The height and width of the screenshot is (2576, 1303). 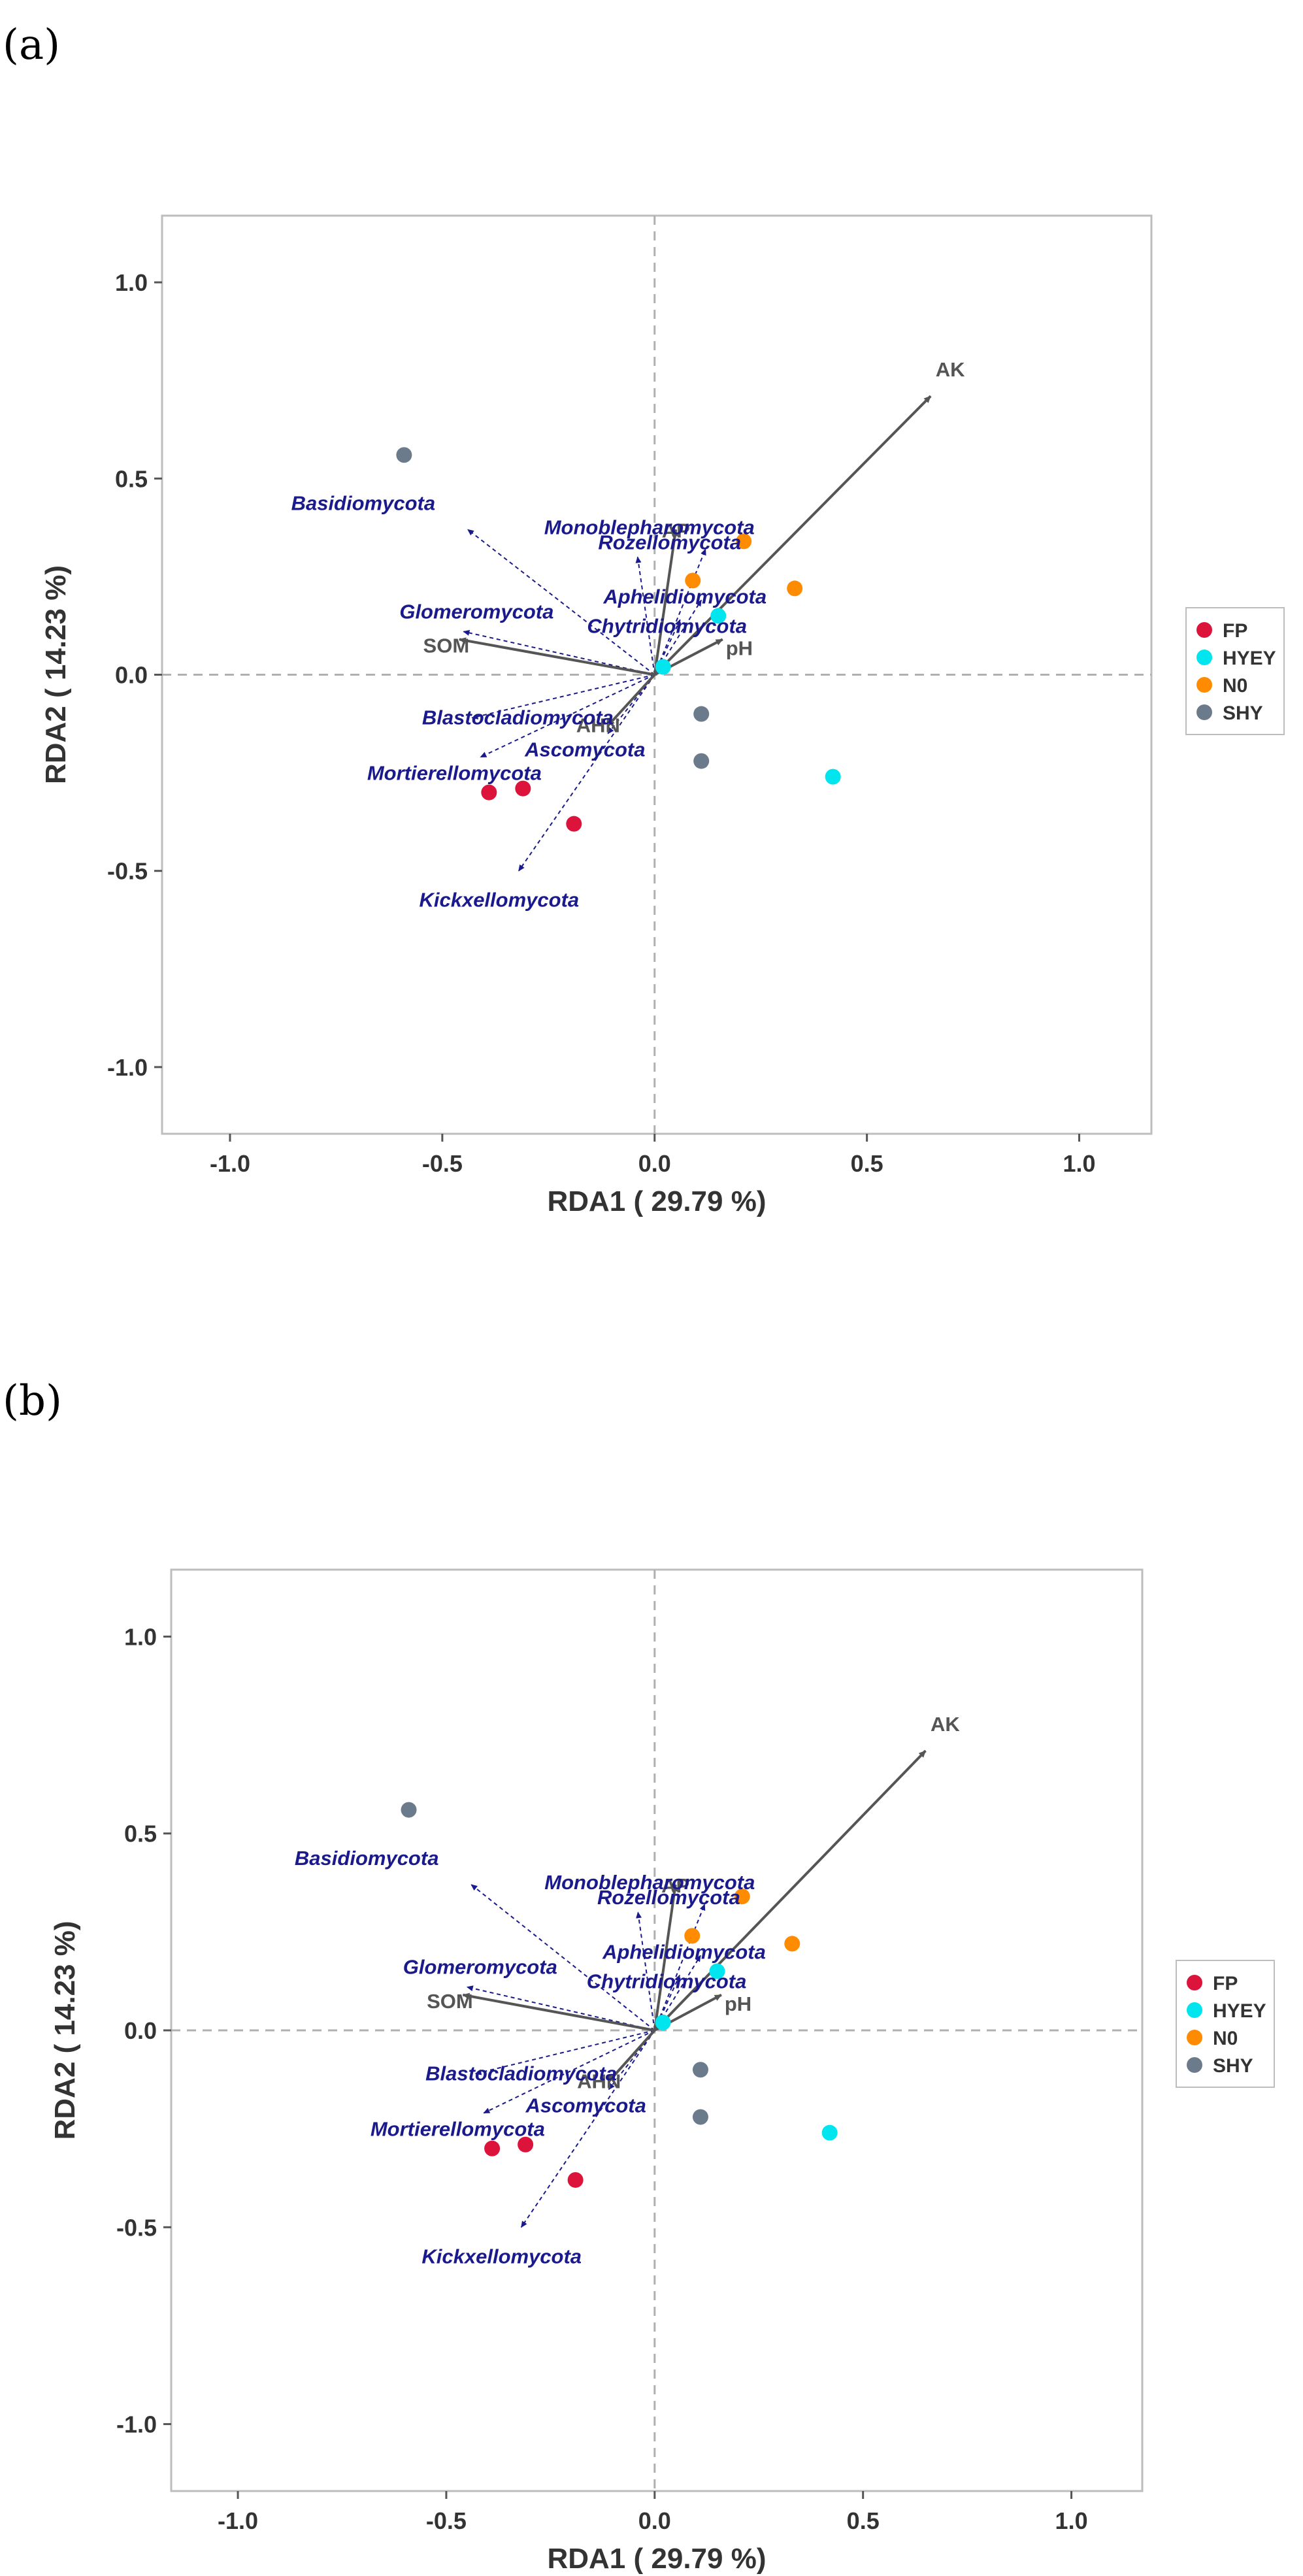 I want to click on env-label: AP, so click(x=675, y=1885).